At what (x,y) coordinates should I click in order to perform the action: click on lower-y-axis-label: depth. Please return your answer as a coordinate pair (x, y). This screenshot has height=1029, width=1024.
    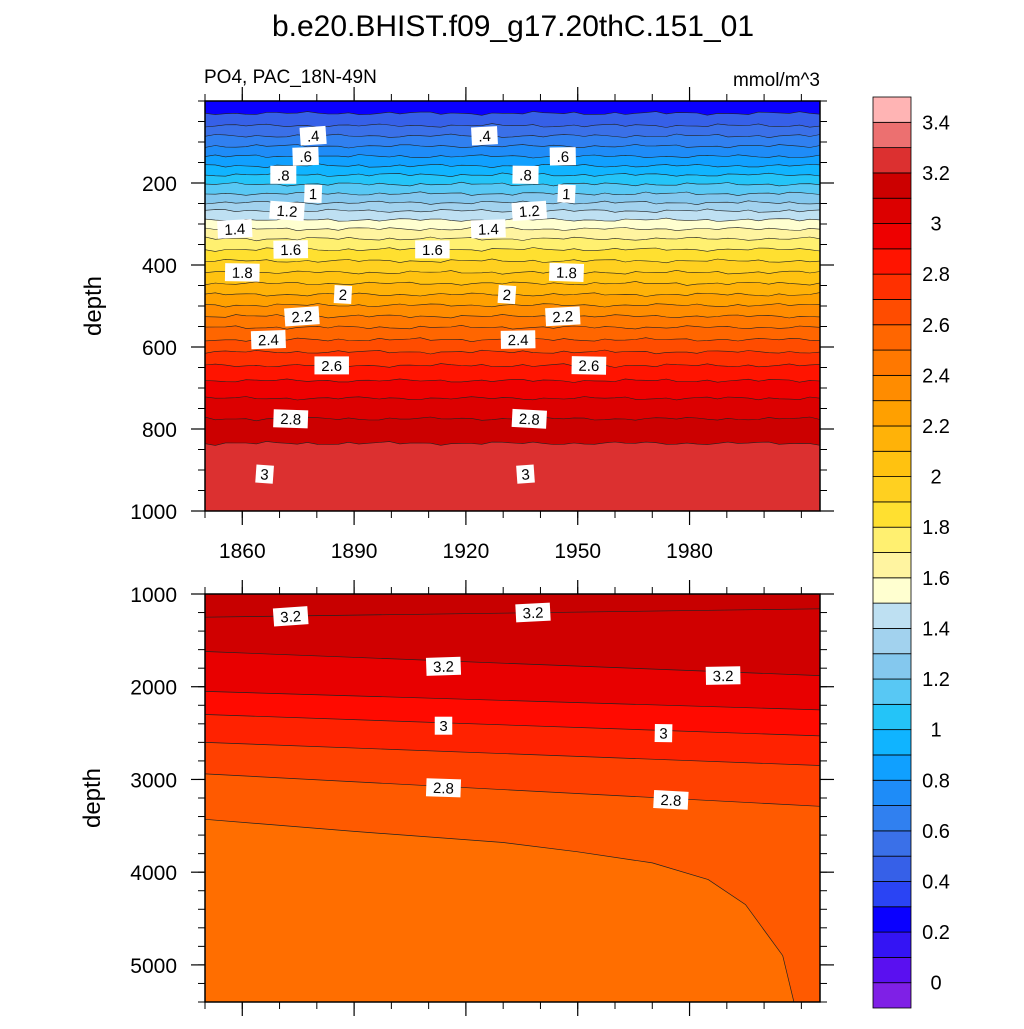
    Looking at the image, I should click on (92, 798).